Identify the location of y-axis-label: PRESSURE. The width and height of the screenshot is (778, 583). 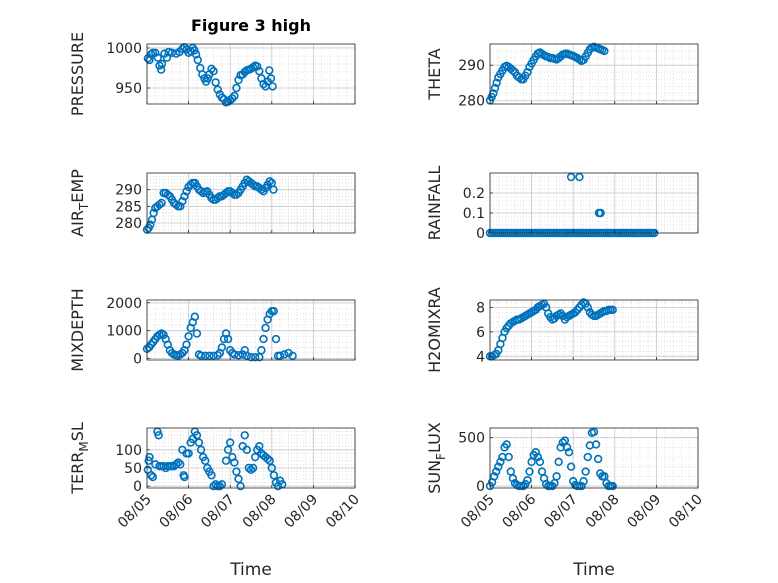
(77, 74).